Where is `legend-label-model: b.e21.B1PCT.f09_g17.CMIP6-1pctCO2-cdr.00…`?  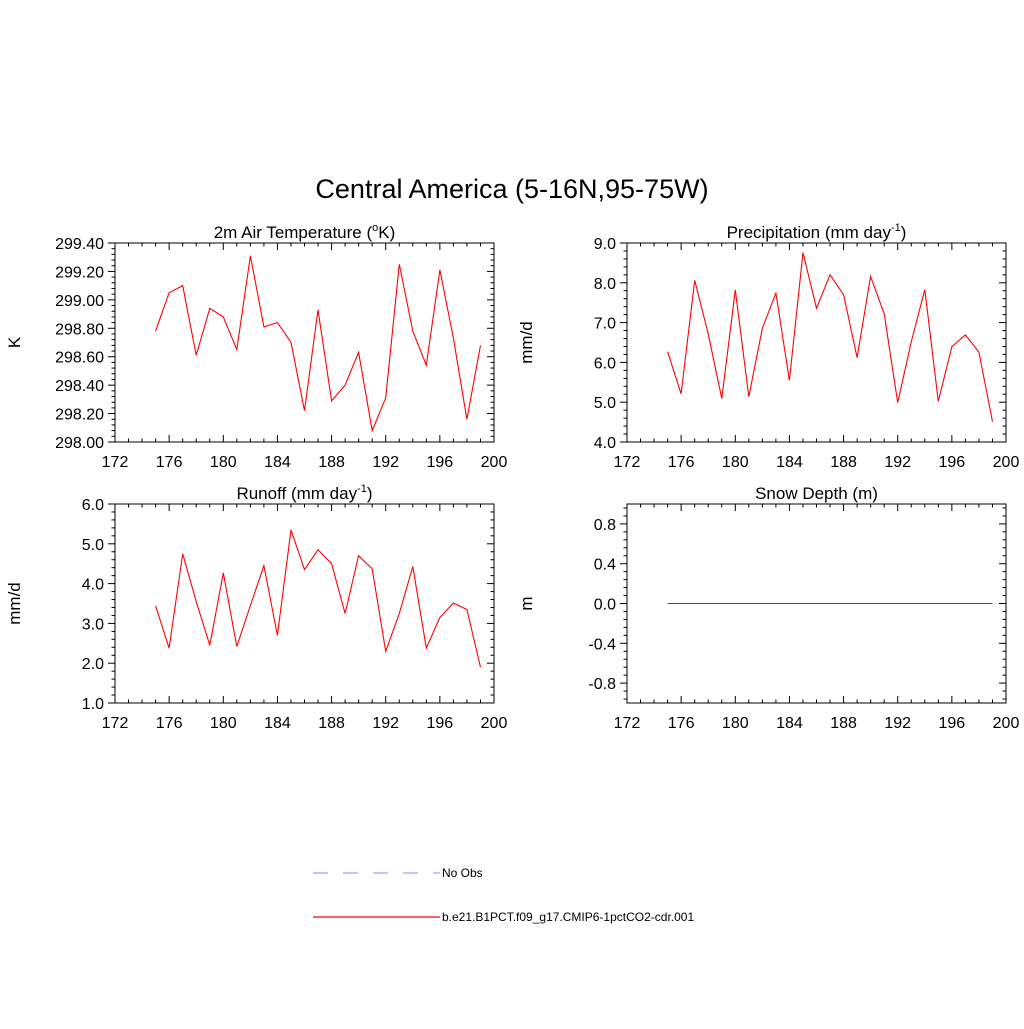 legend-label-model: b.e21.B1PCT.f09_g17.CMIP6-1pctCO2-cdr.00… is located at coordinates (568, 917).